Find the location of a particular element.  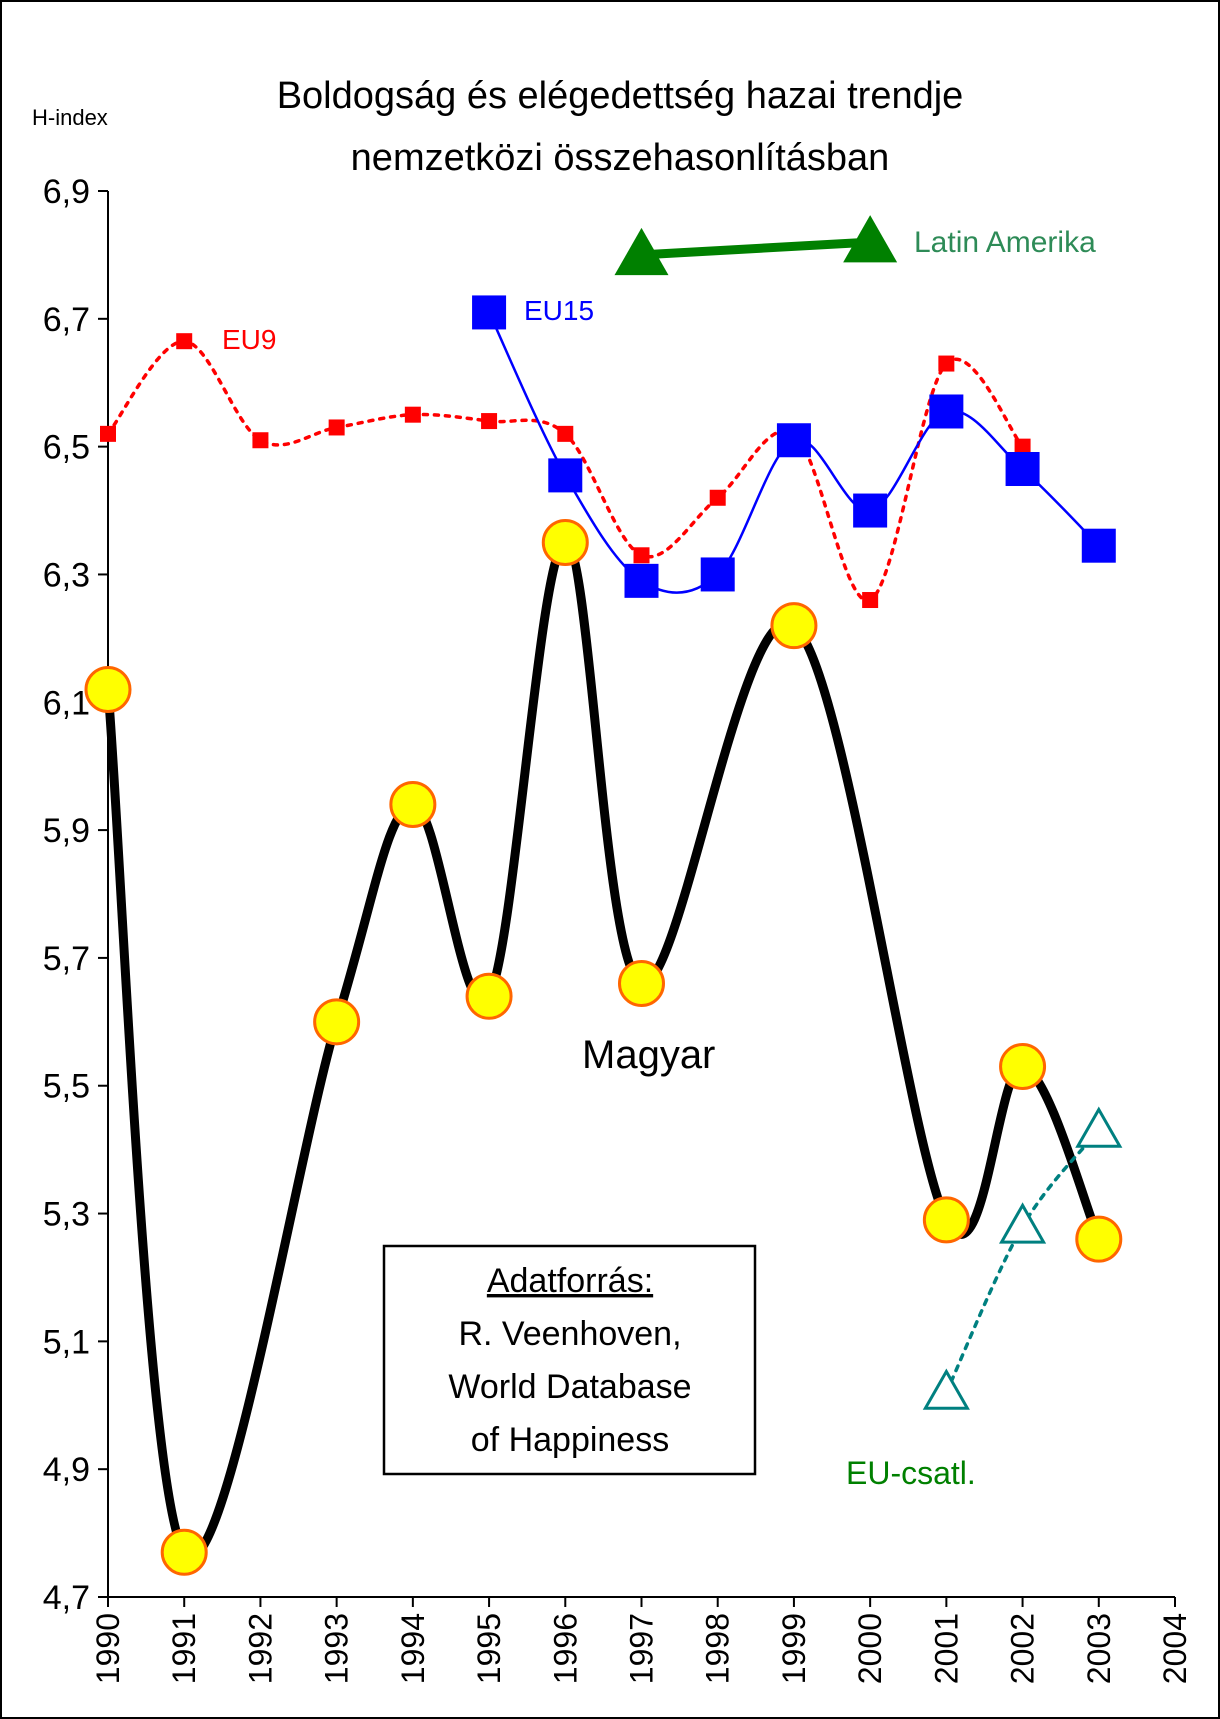

point-magyar-1997 is located at coordinates (641, 983).